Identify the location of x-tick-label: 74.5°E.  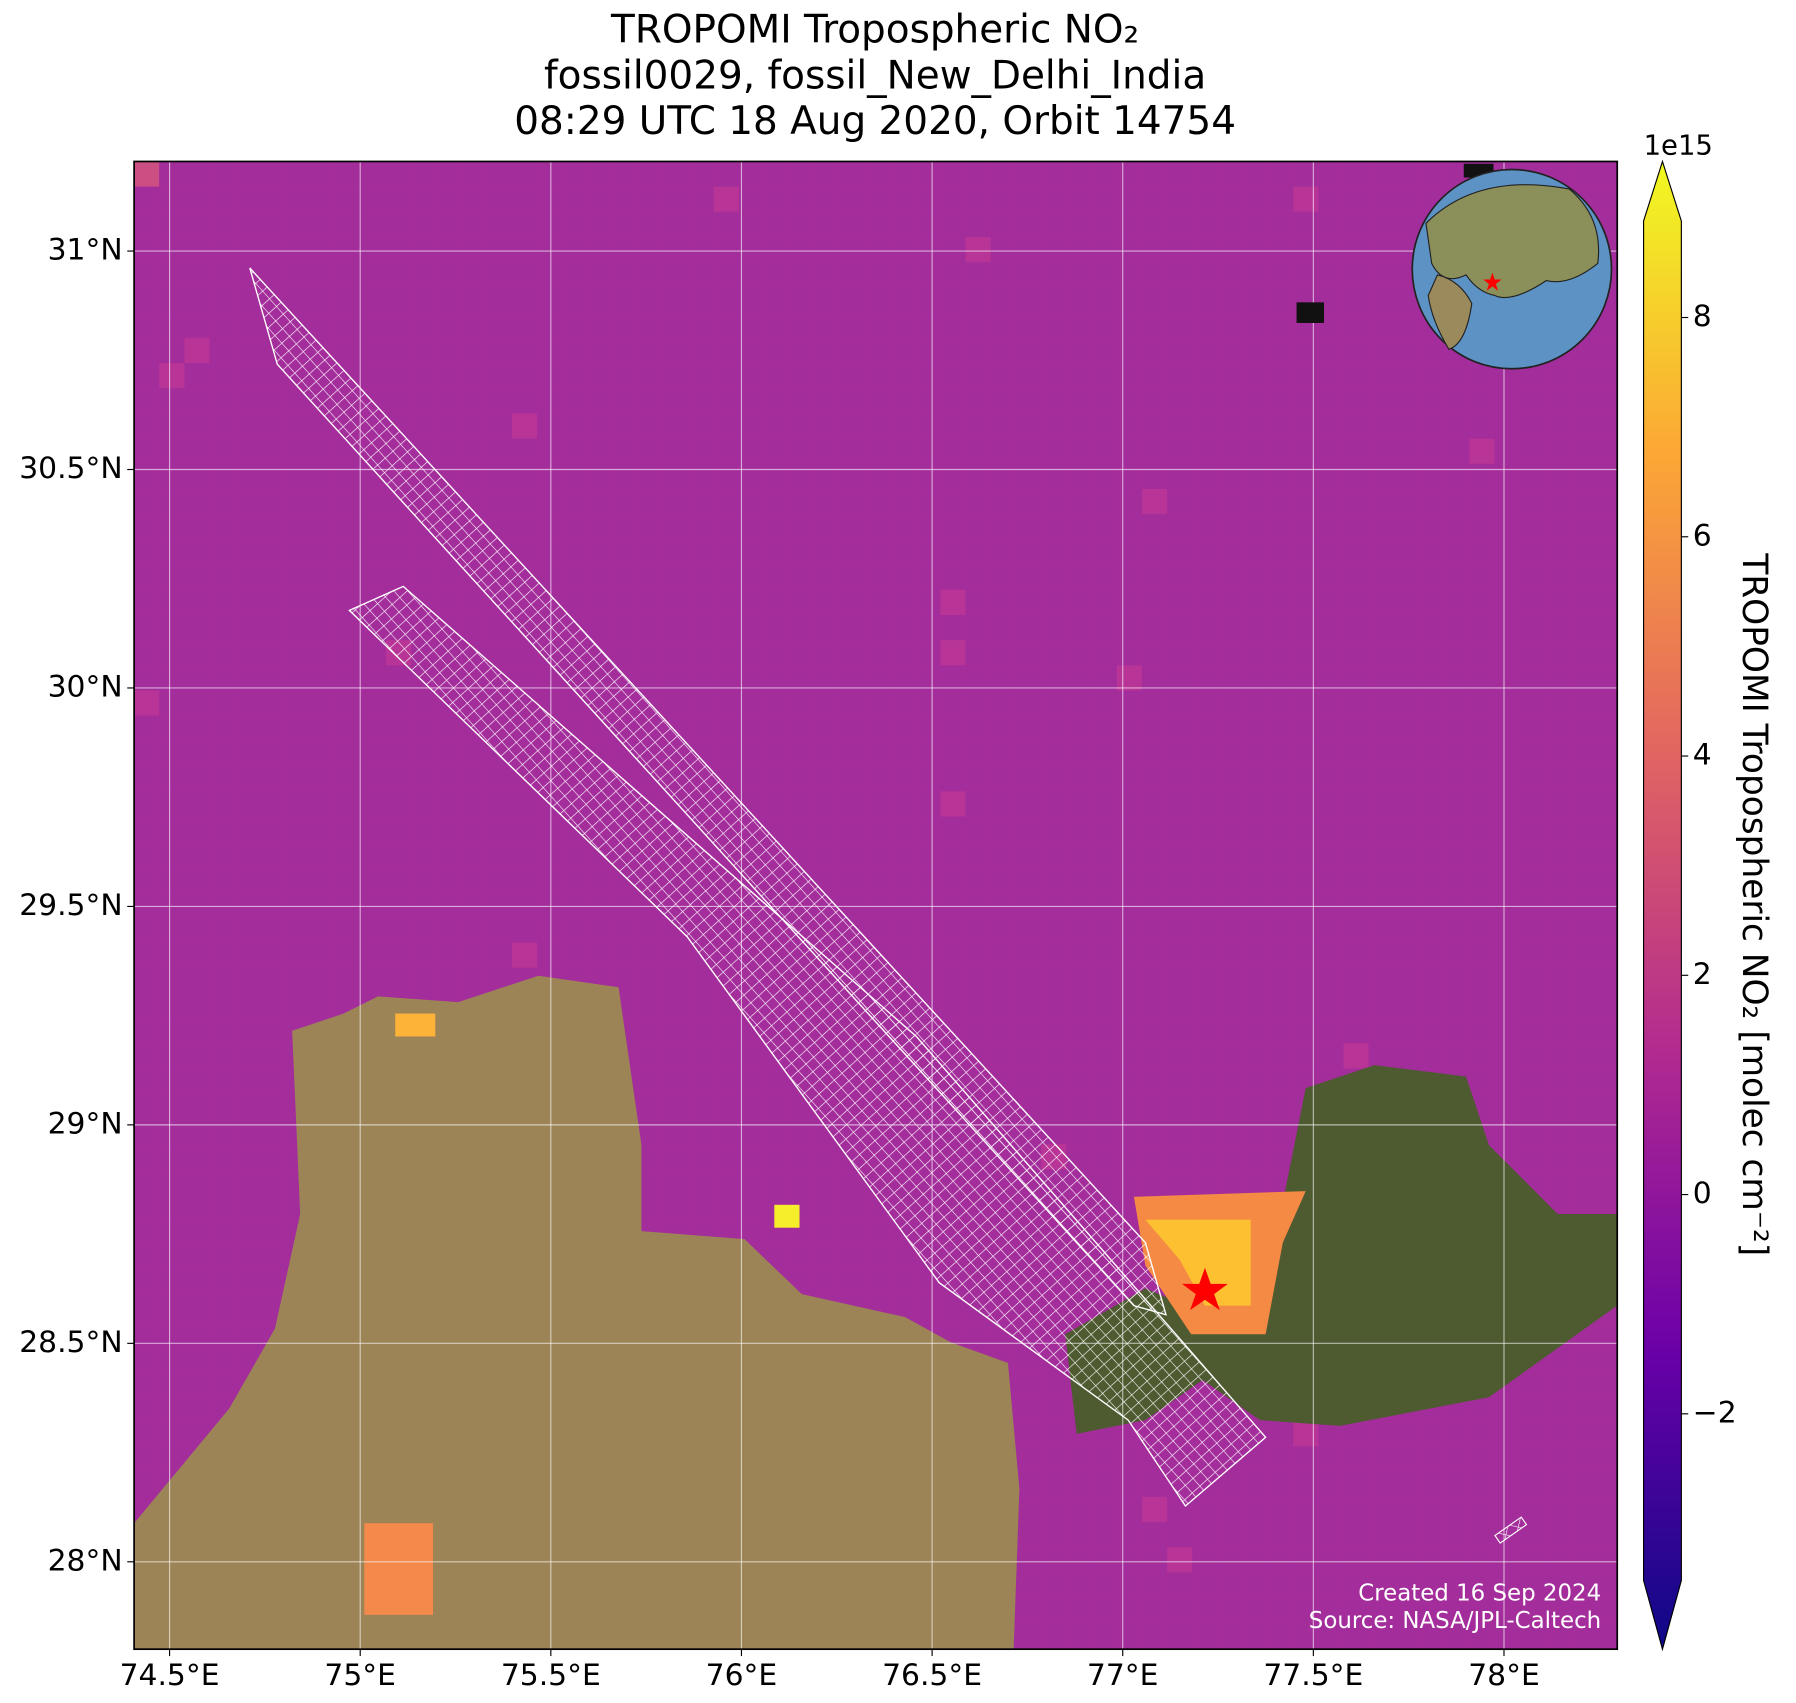
(170, 1675).